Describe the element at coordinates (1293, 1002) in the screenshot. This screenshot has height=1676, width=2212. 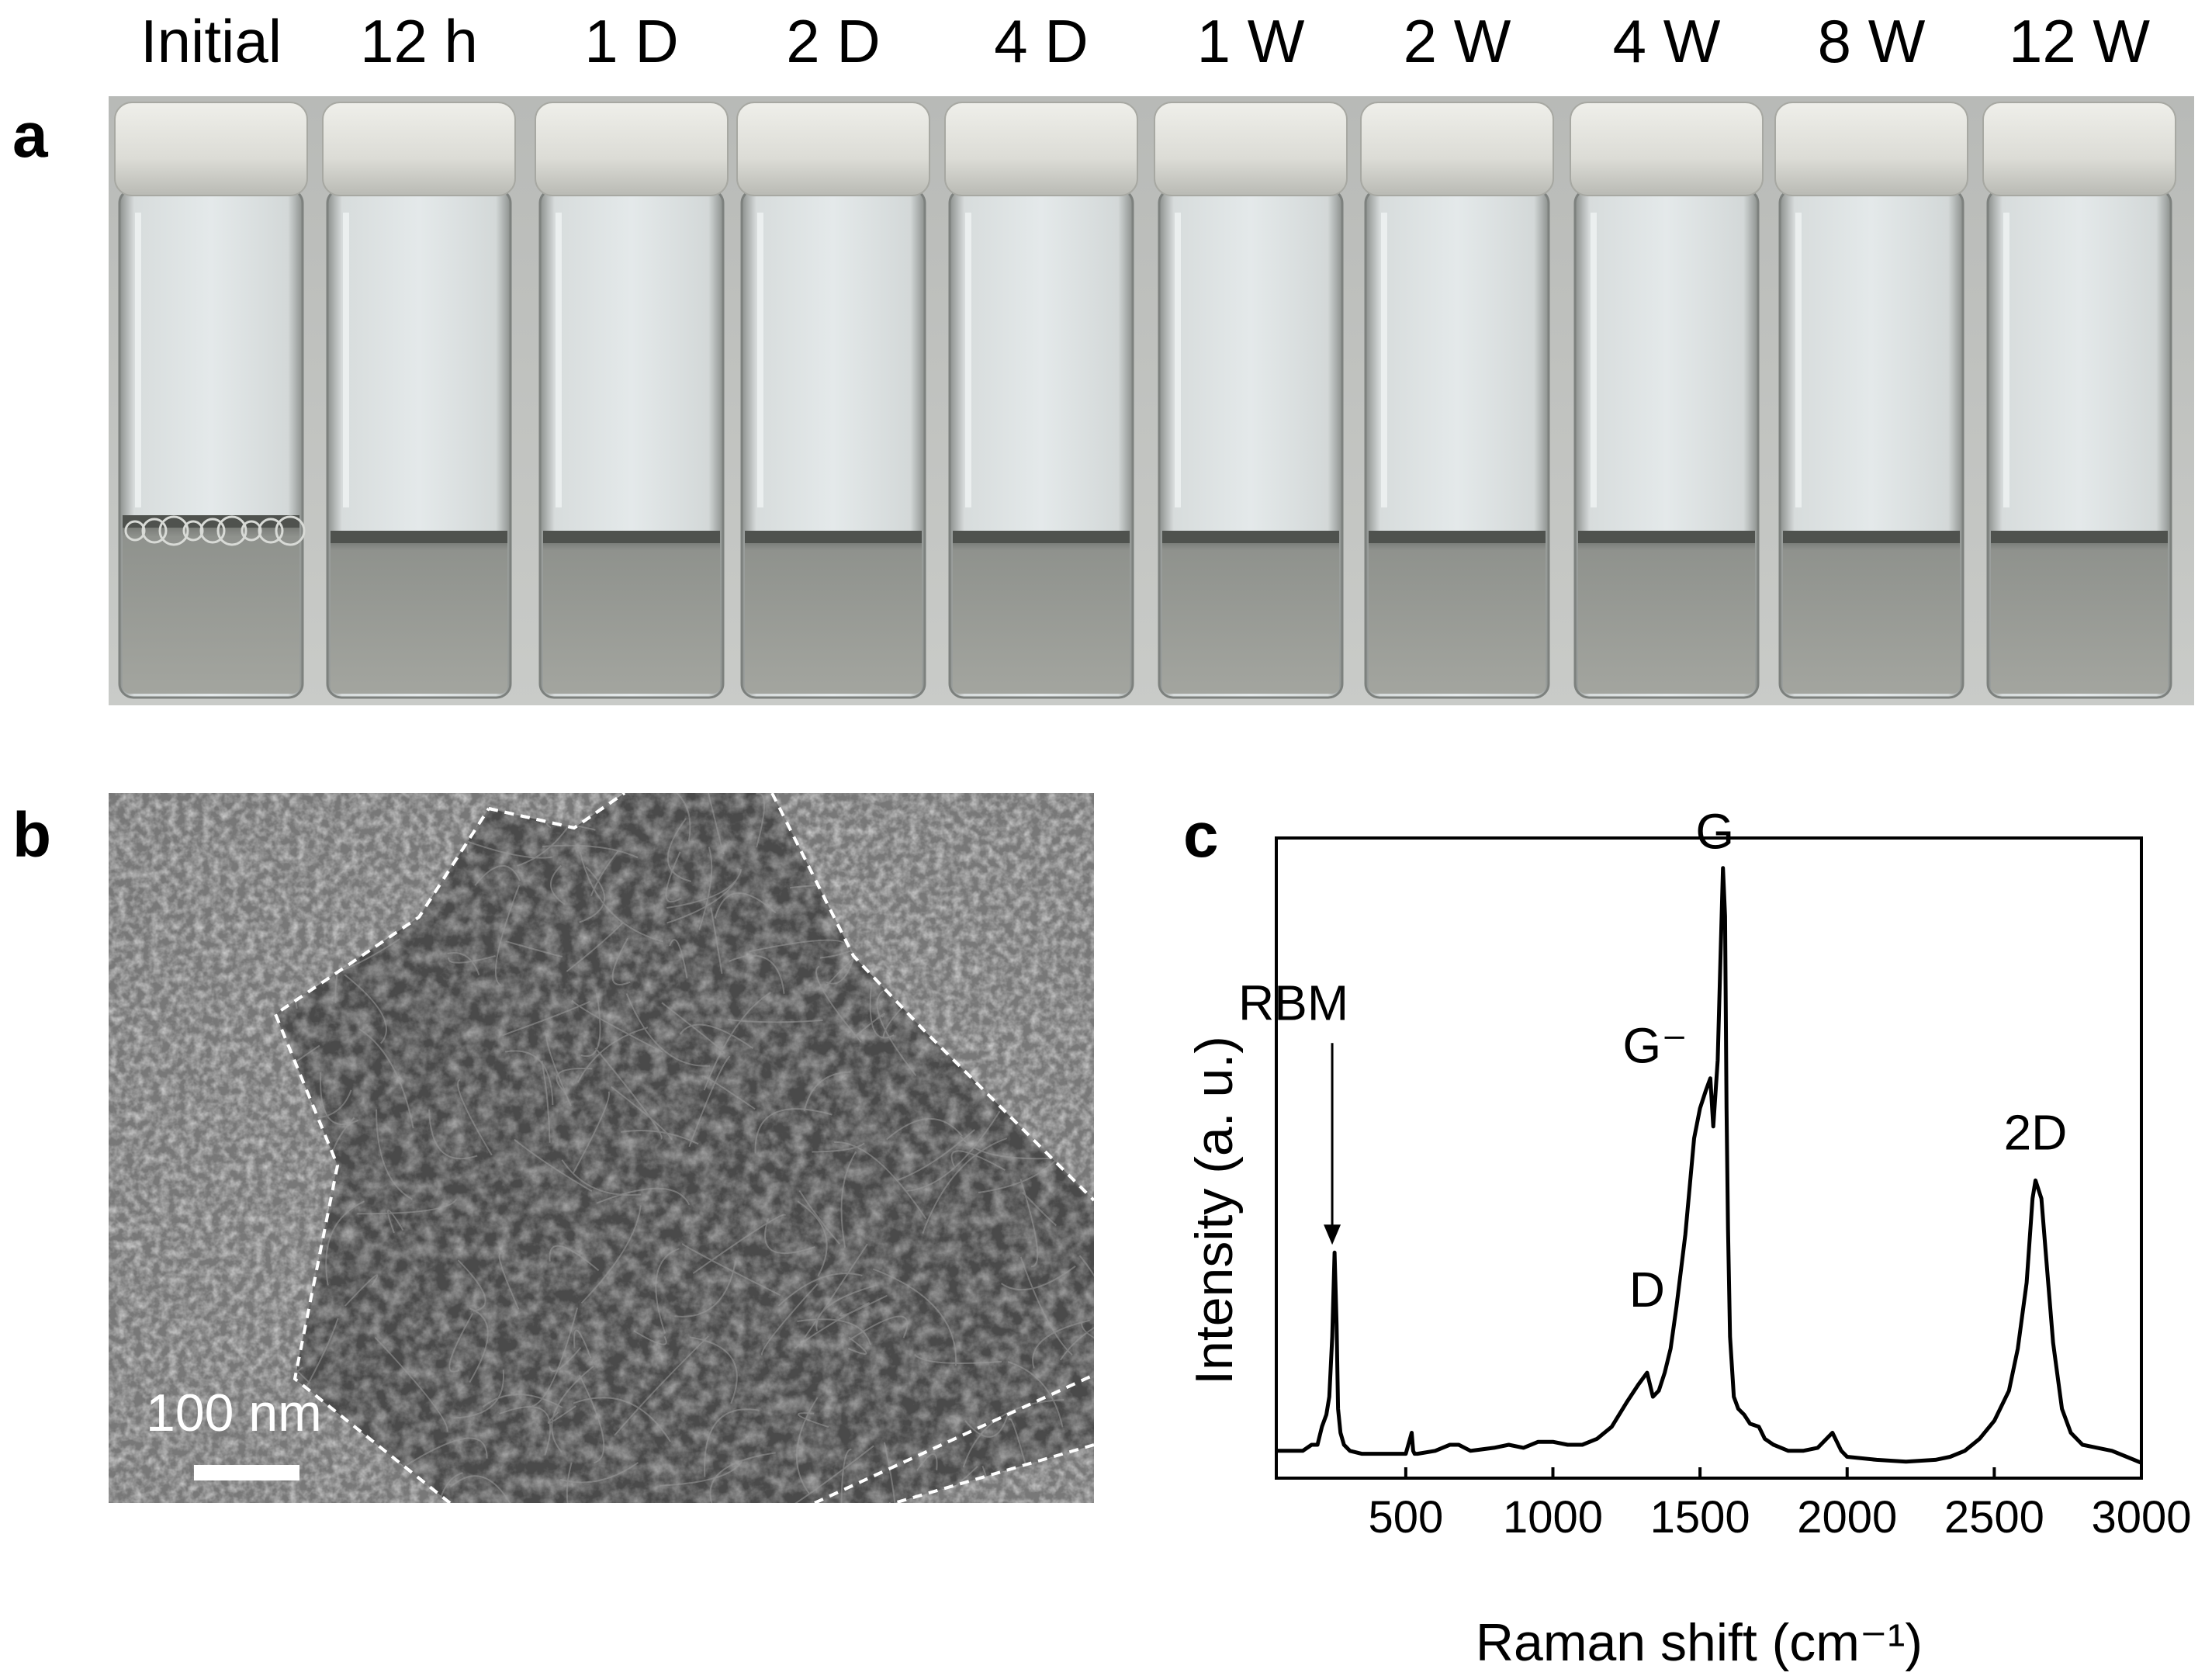
I see `peak-annotation: RBM` at that location.